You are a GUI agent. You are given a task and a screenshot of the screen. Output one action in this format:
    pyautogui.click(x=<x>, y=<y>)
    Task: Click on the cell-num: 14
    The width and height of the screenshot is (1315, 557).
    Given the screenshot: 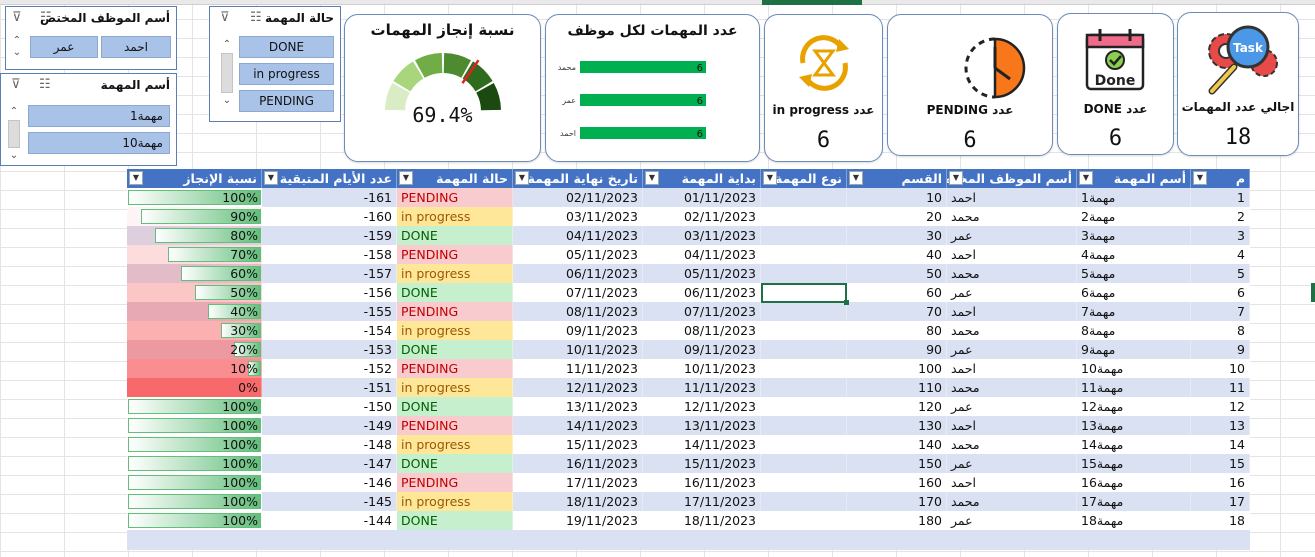 What is the action you would take?
    pyautogui.click(x=1220, y=444)
    